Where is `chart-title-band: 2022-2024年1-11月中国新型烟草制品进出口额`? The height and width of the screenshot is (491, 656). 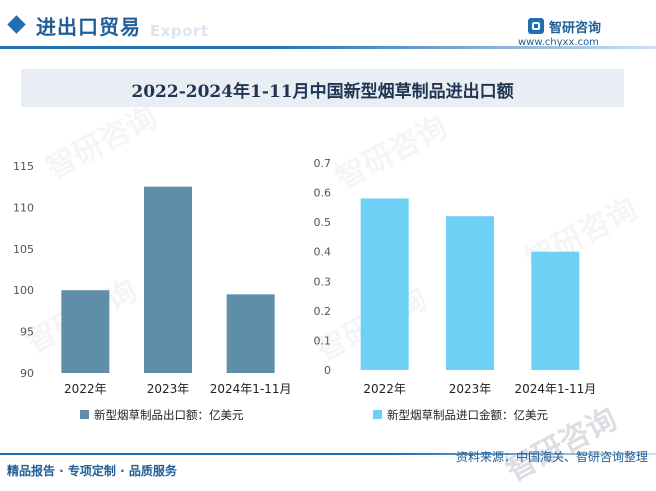
chart-title-band: 2022-2024年1-11月中国新型烟草制品进出口额 is located at coordinates (322, 88).